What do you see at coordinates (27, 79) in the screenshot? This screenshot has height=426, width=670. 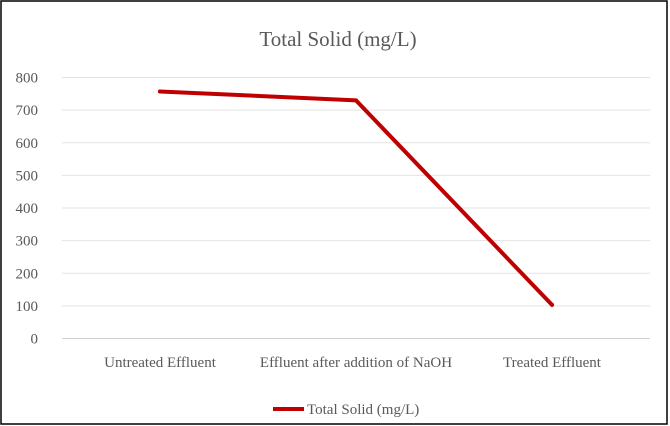 I see `y-tick-label-800: 800` at bounding box center [27, 79].